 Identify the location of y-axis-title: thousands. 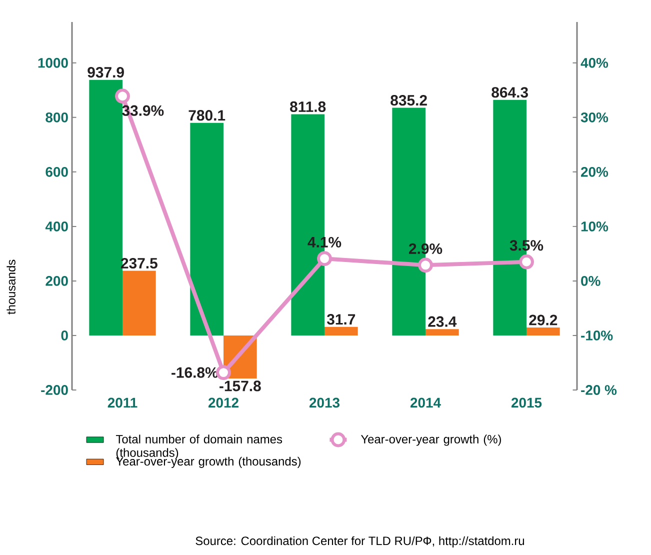
(11, 287).